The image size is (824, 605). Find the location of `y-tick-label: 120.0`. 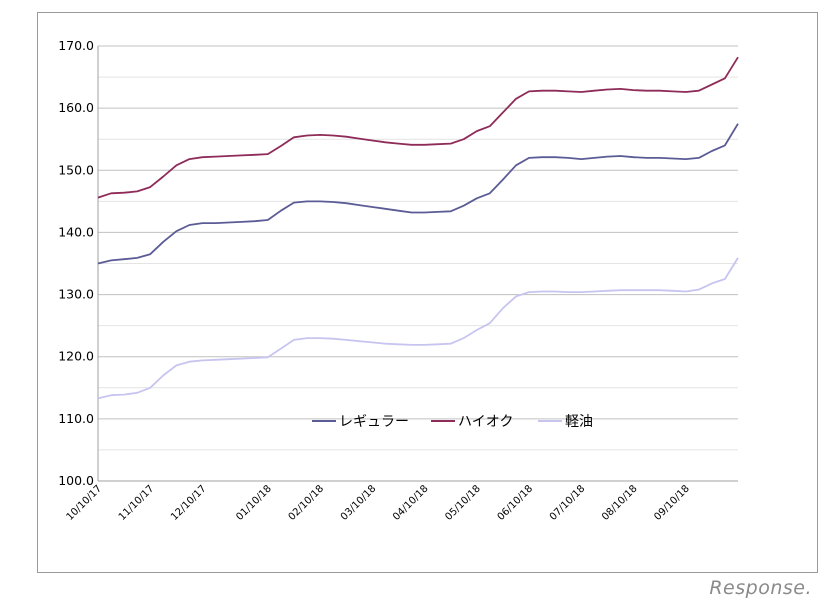

y-tick-label: 120.0 is located at coordinates (76, 356).